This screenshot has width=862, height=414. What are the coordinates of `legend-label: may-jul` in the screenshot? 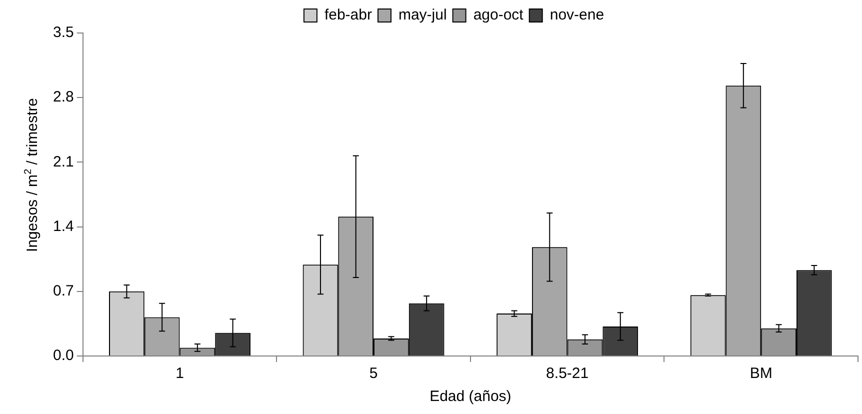 It's located at (422, 15).